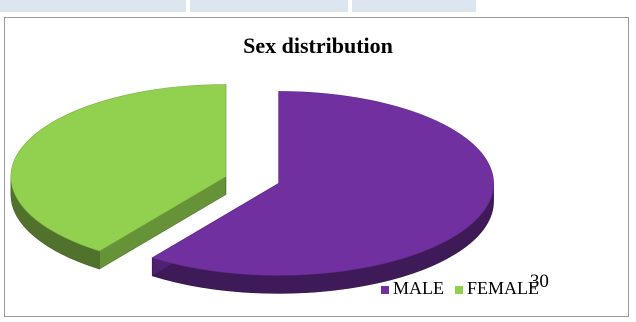 Image resolution: width=636 pixels, height=322 pixels. What do you see at coordinates (418, 288) in the screenshot?
I see `legend-label-male: MALE` at bounding box center [418, 288].